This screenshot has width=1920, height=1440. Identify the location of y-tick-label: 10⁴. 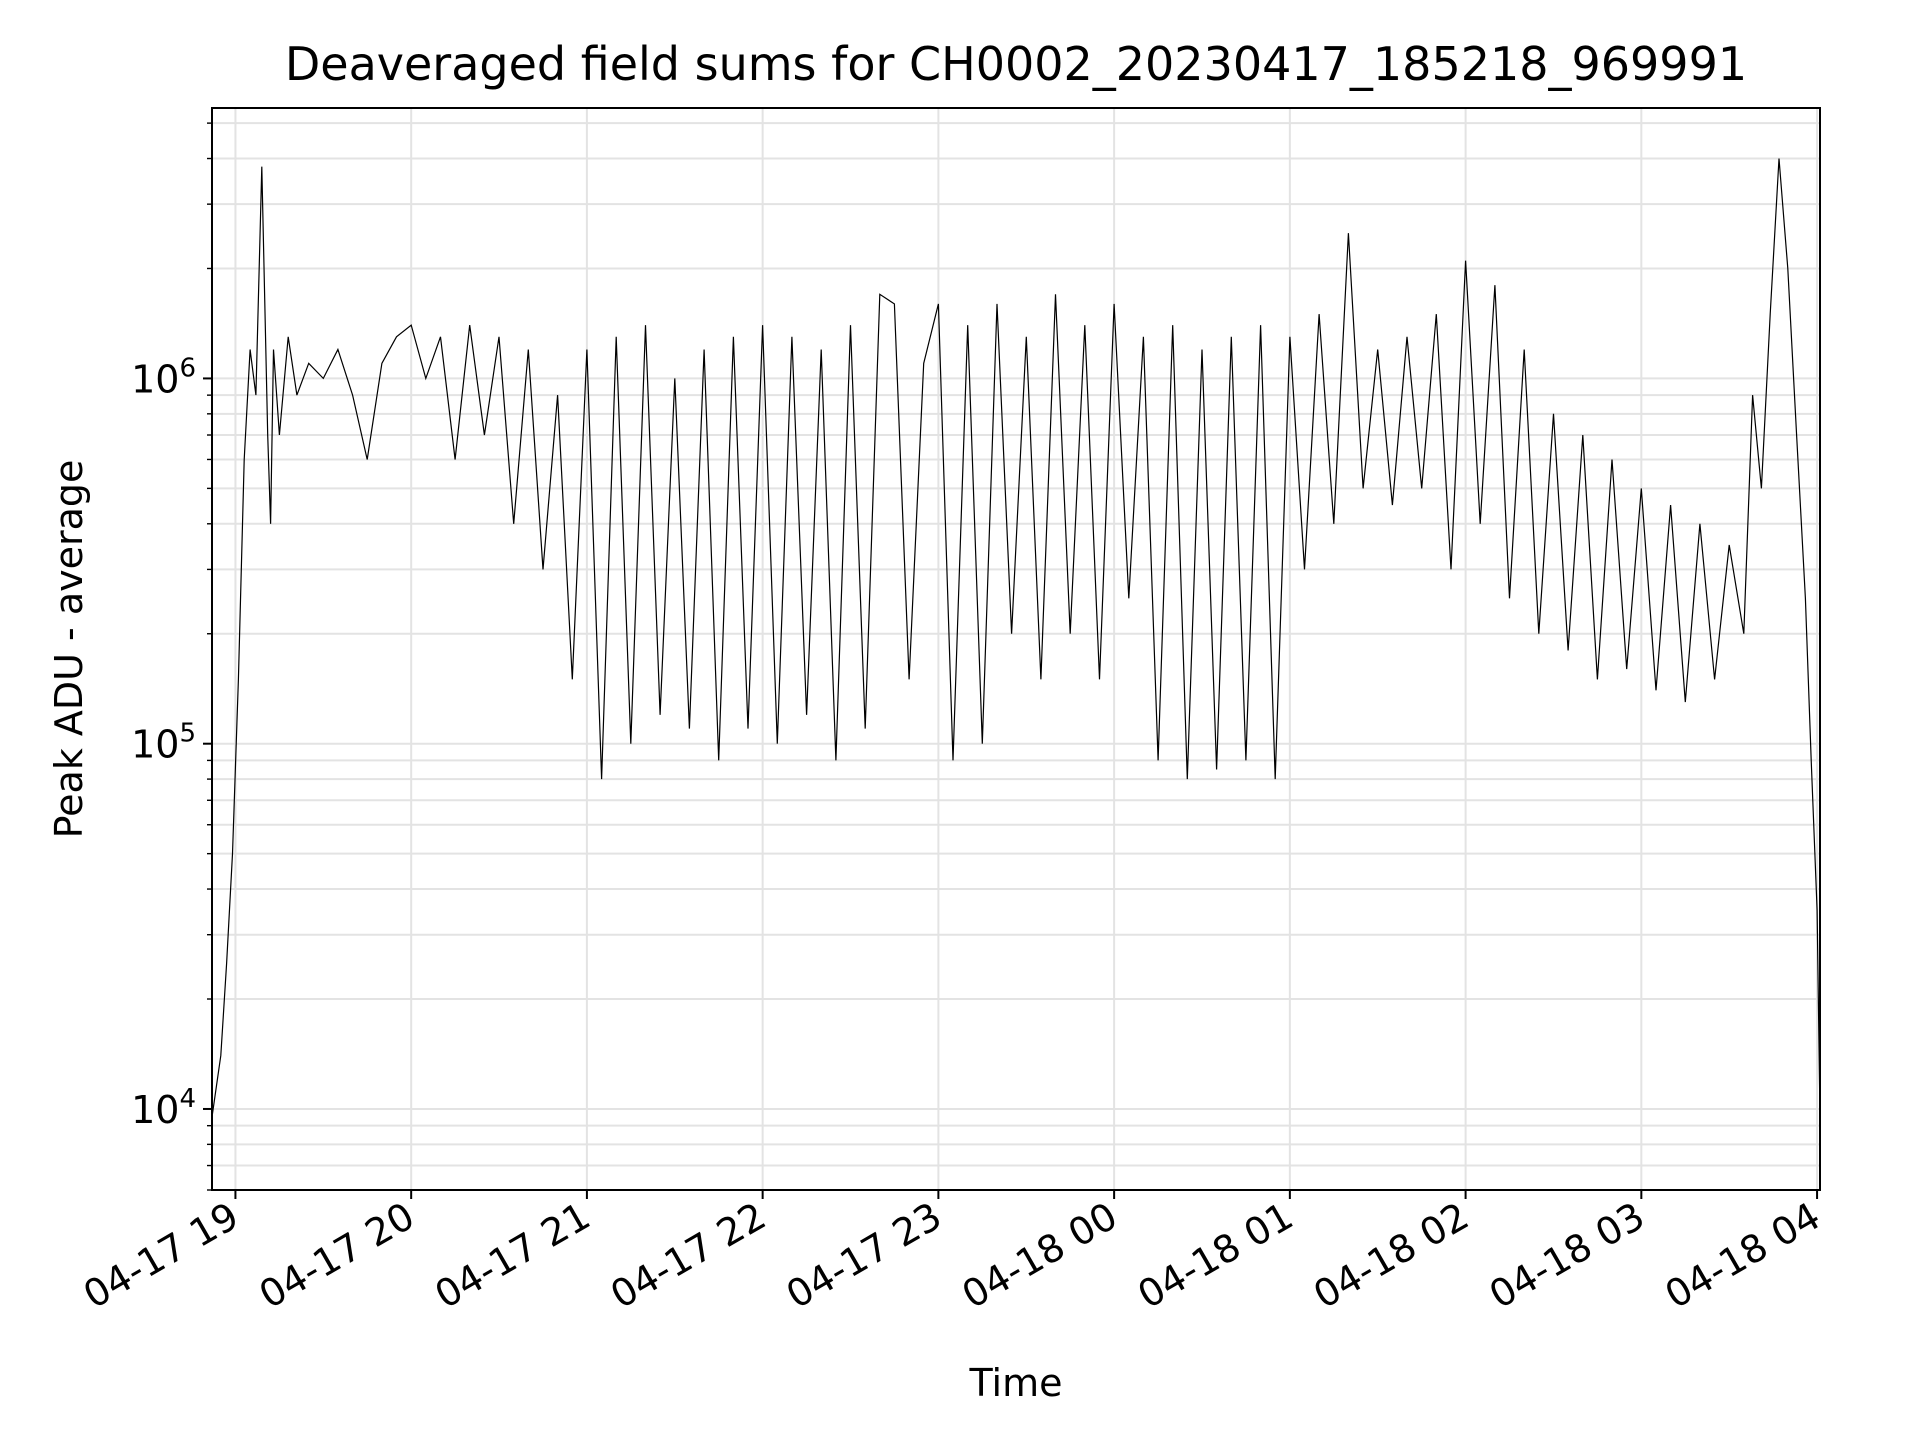
(163, 1108).